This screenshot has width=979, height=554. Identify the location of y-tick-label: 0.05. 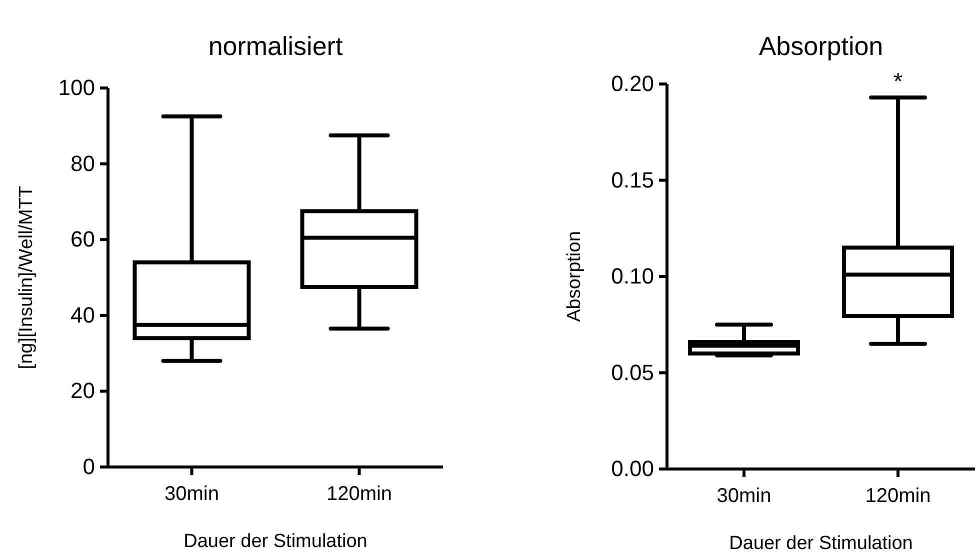
(632, 372).